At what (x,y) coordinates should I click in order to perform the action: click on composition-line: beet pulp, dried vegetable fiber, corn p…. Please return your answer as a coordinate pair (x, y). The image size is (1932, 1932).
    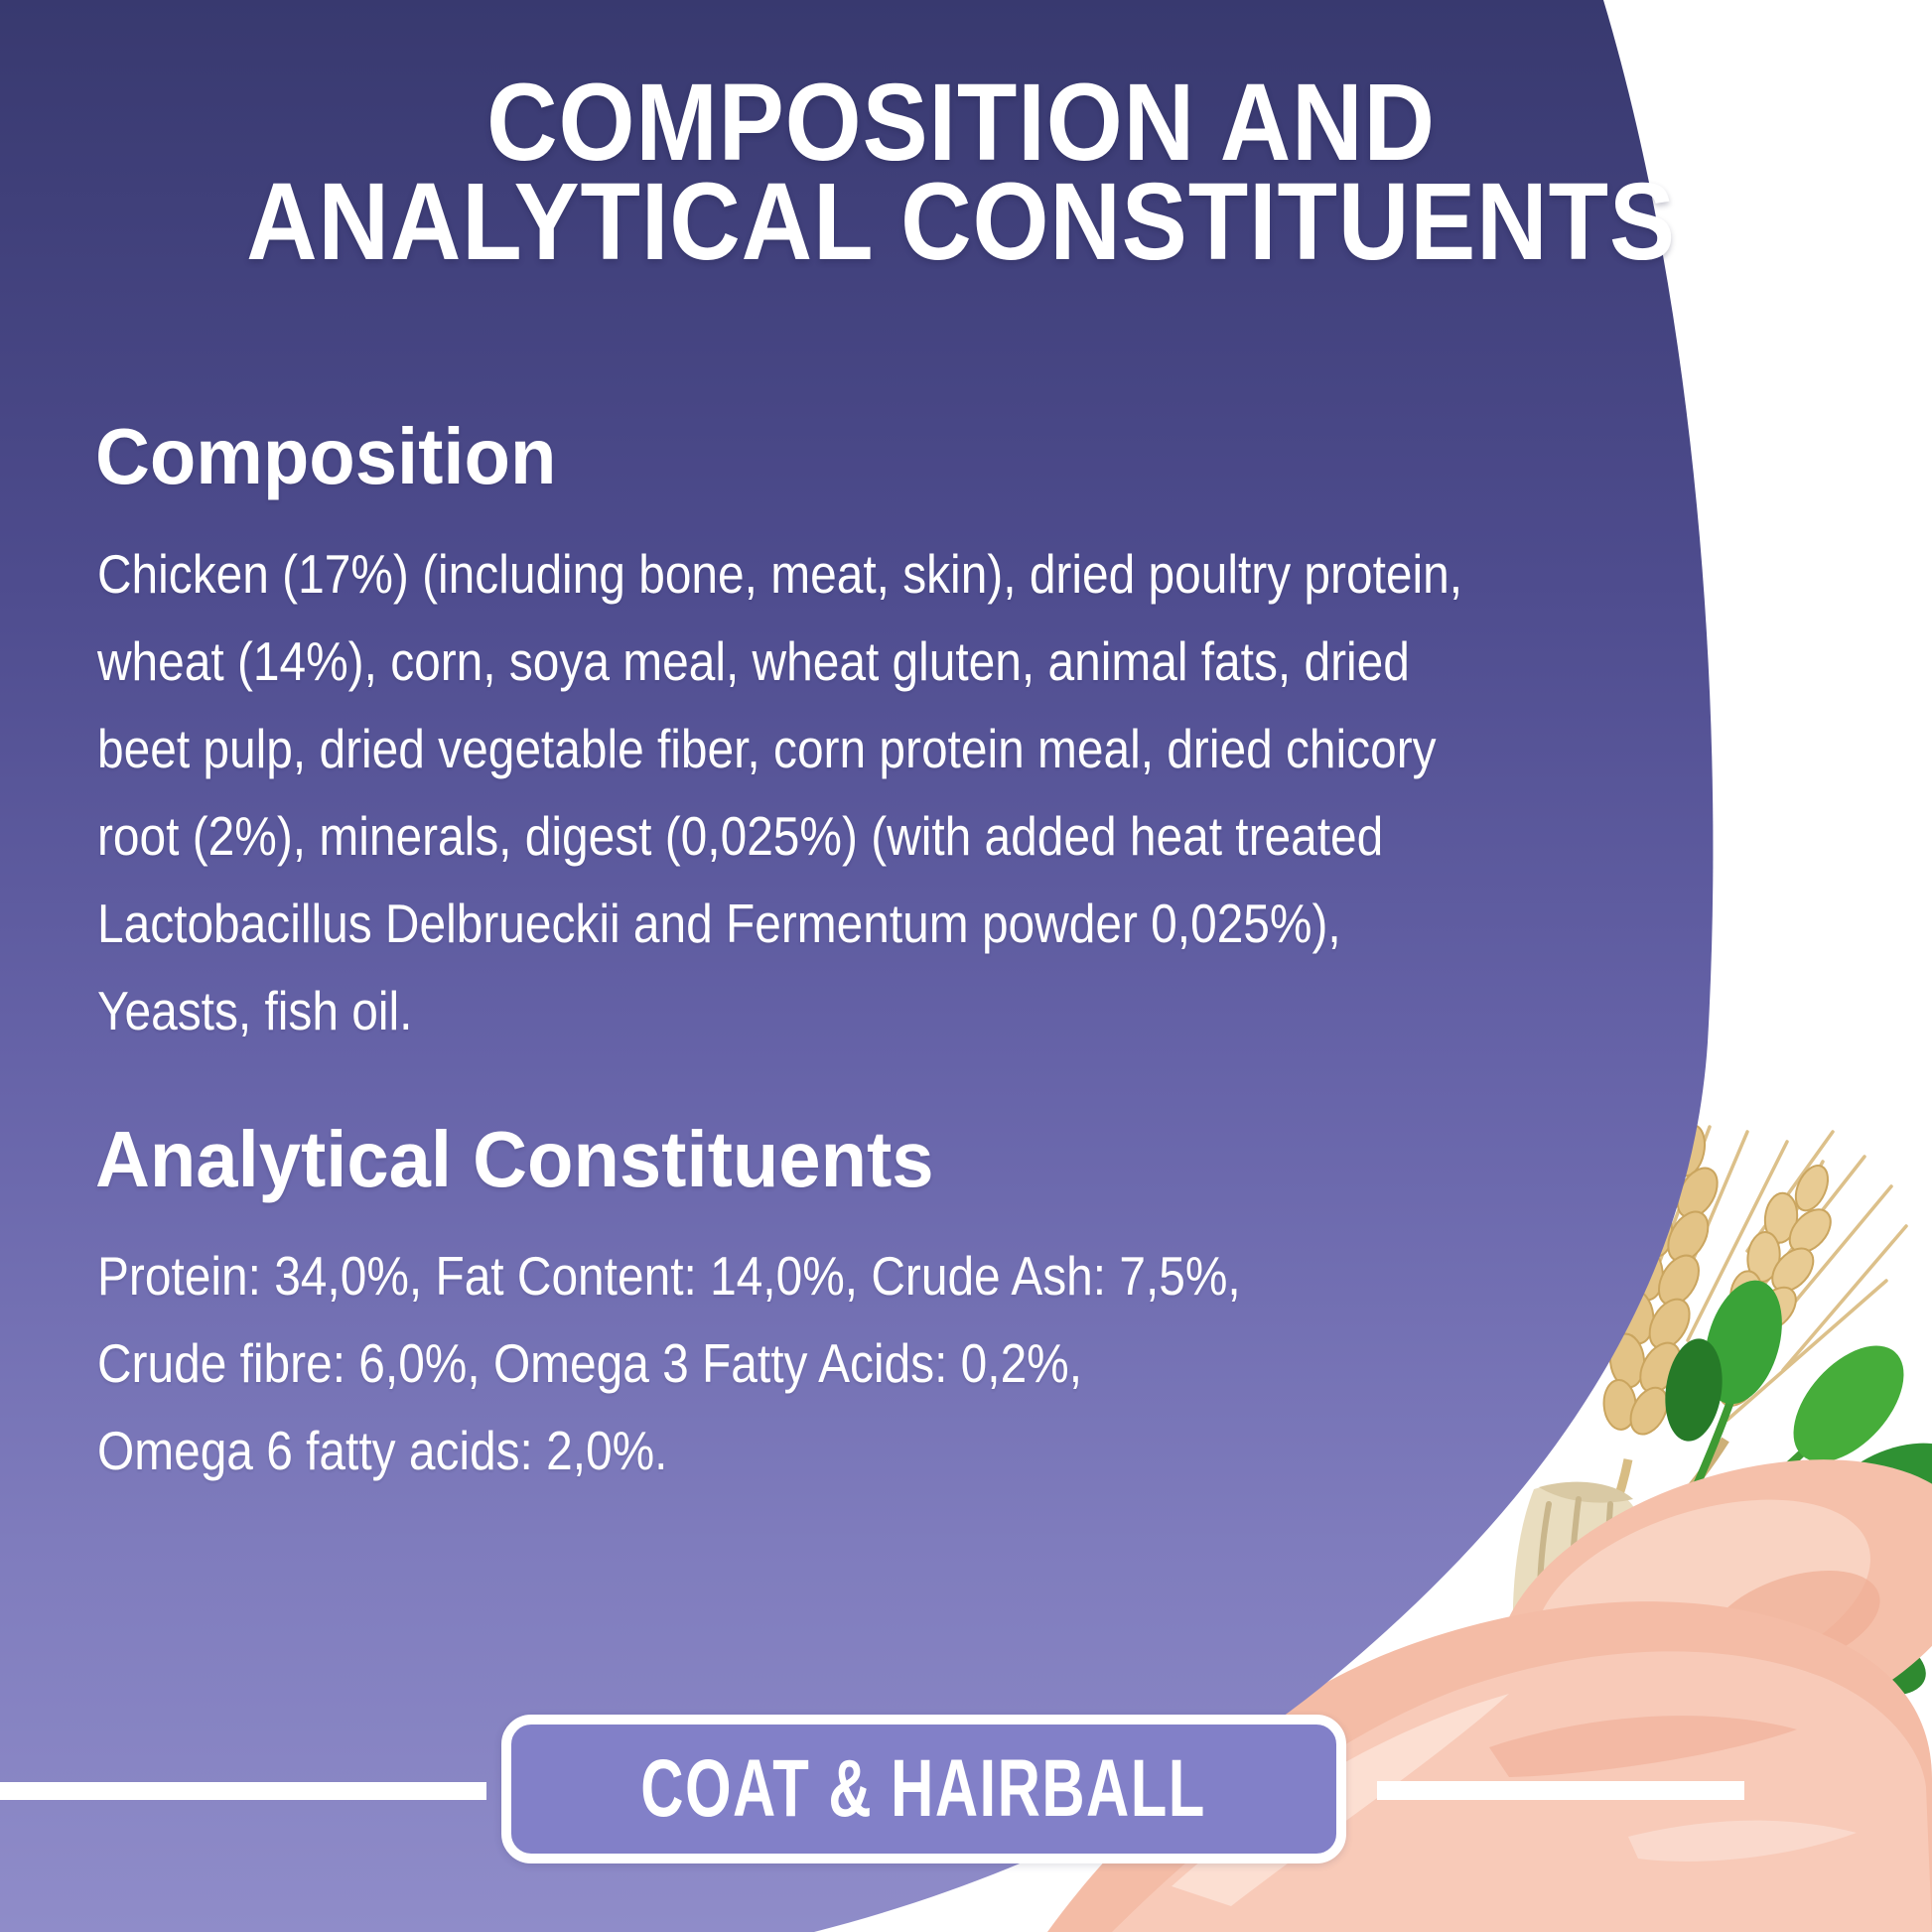
    Looking at the image, I should click on (767, 748).